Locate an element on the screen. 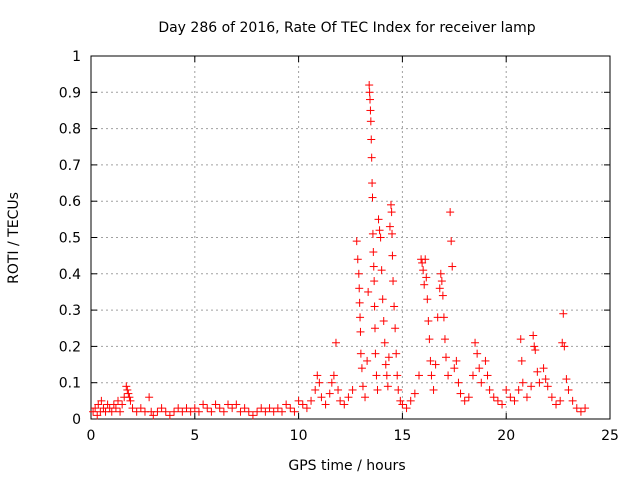  y-tick-label: 0.7 is located at coordinates (70, 166).